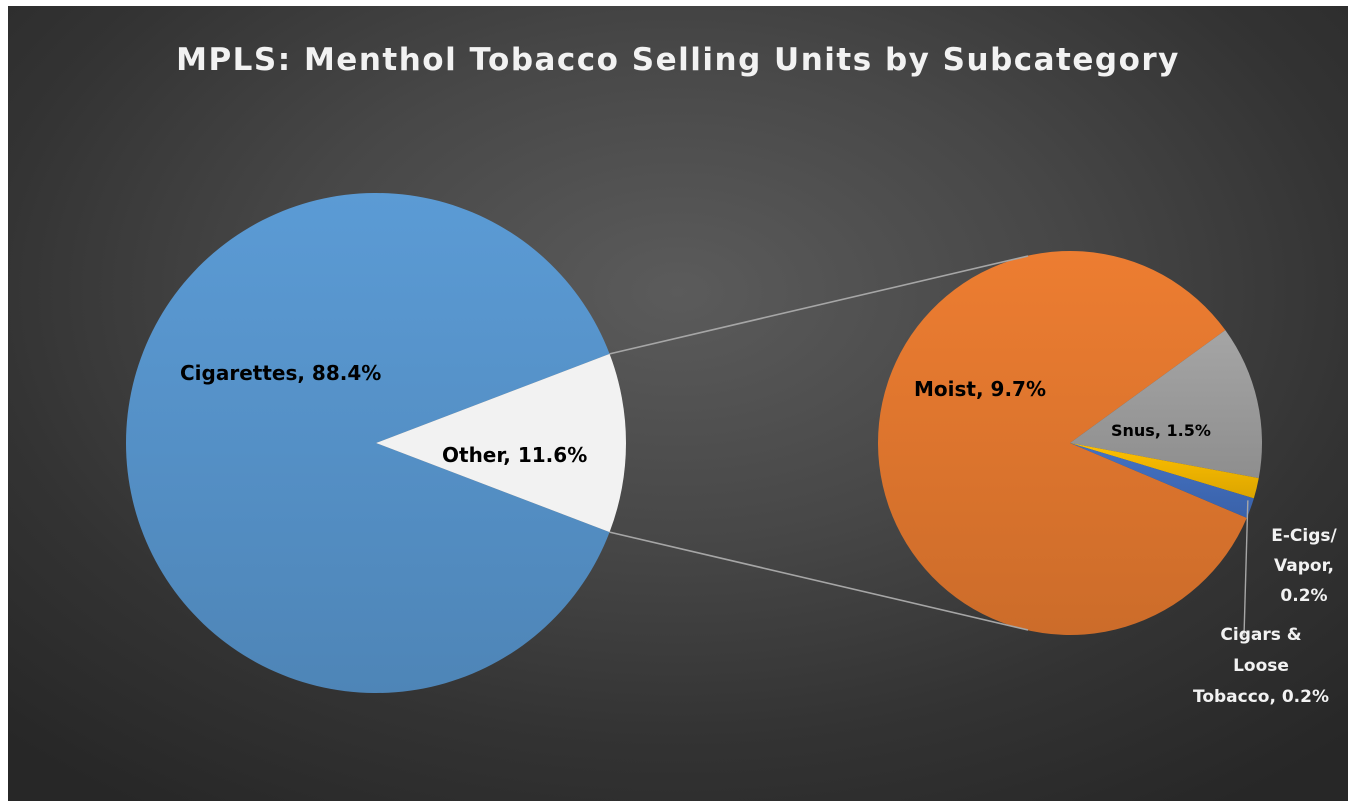  What do you see at coordinates (1062, 443) in the screenshot?
I see `slice-moist` at bounding box center [1062, 443].